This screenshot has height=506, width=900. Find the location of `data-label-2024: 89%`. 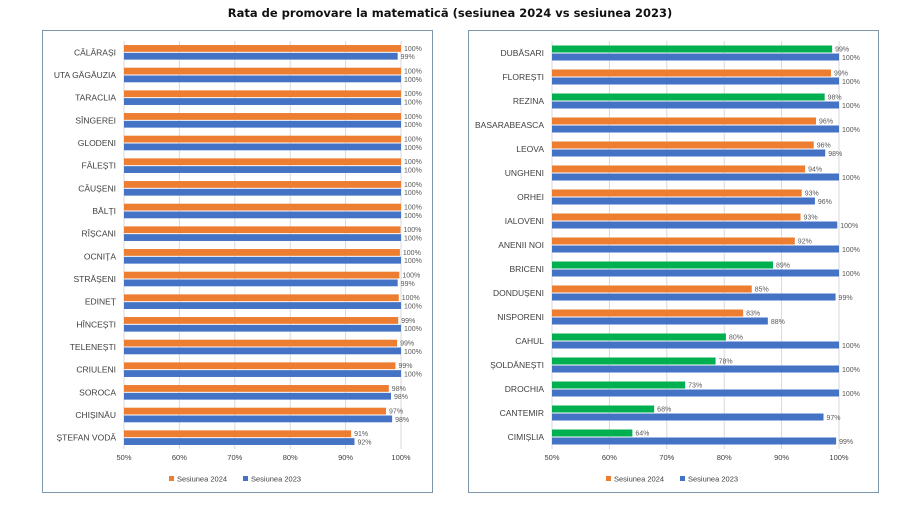

data-label-2024: 89% is located at coordinates (783, 266).